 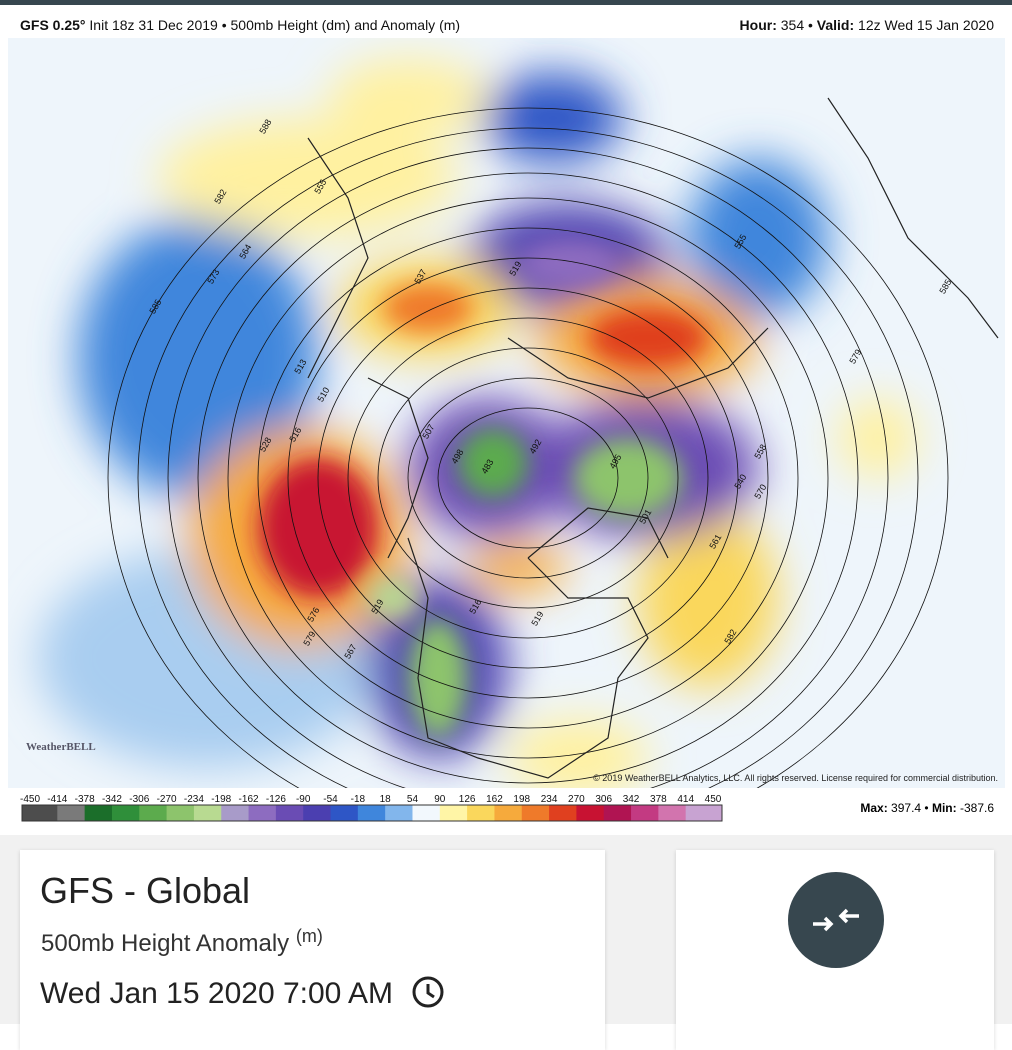 What do you see at coordinates (836, 920) in the screenshot?
I see `compare-button` at bounding box center [836, 920].